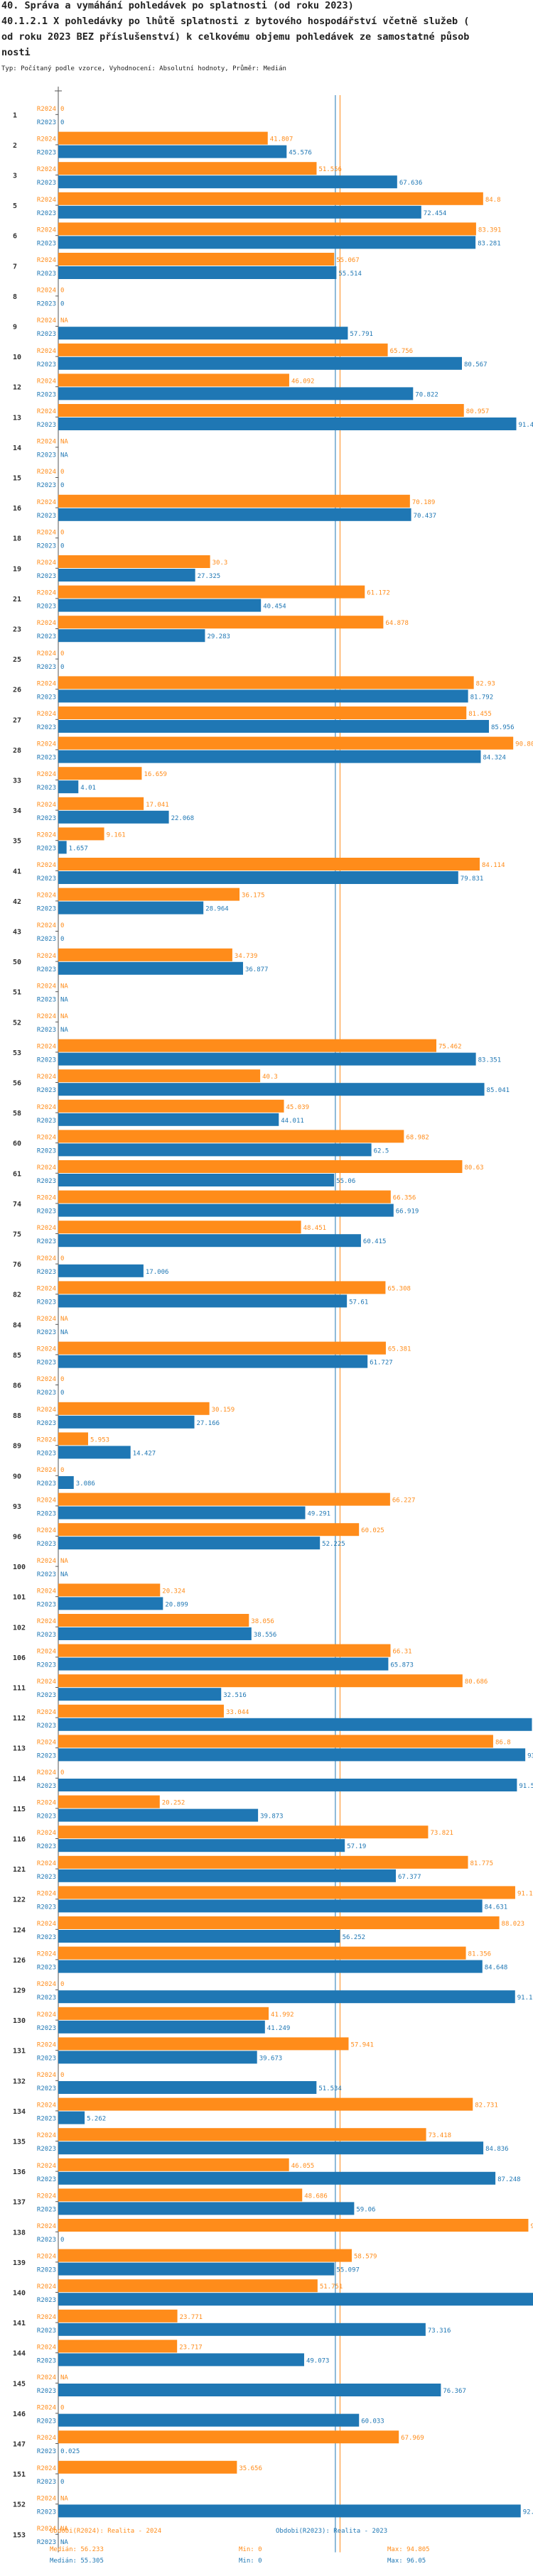 This screenshot has width=533, height=2576. I want to click on value-label-r2023: 0, so click(62, 546).